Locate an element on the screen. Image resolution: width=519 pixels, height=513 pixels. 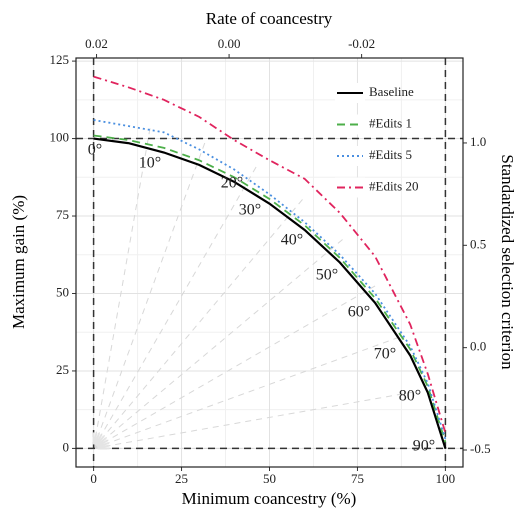
angle-label: 60° is located at coordinates (359, 312).